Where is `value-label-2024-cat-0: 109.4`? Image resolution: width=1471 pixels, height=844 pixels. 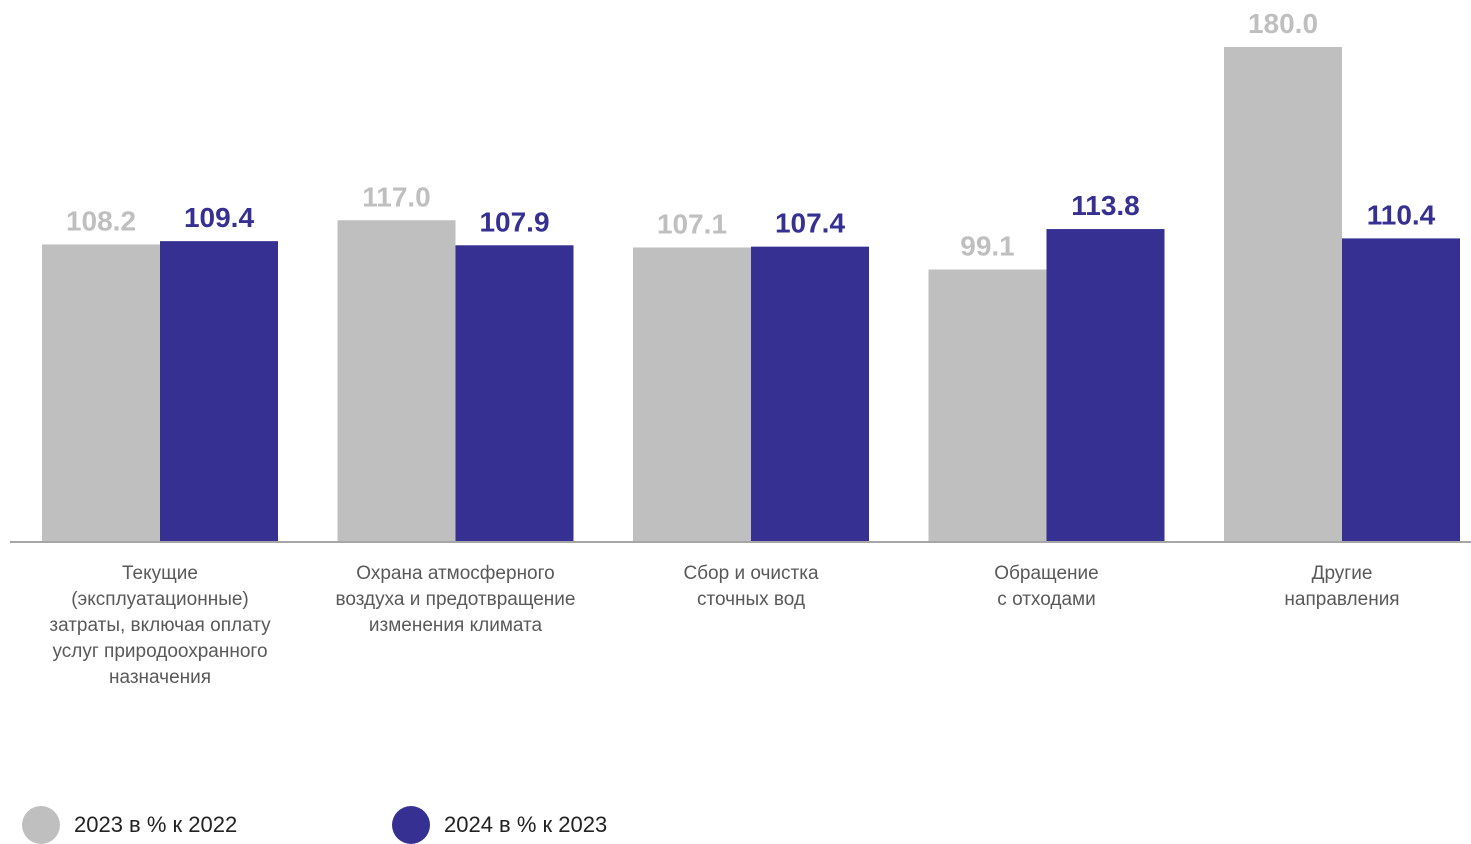
value-label-2024-cat-0: 109.4 is located at coordinates (219, 217).